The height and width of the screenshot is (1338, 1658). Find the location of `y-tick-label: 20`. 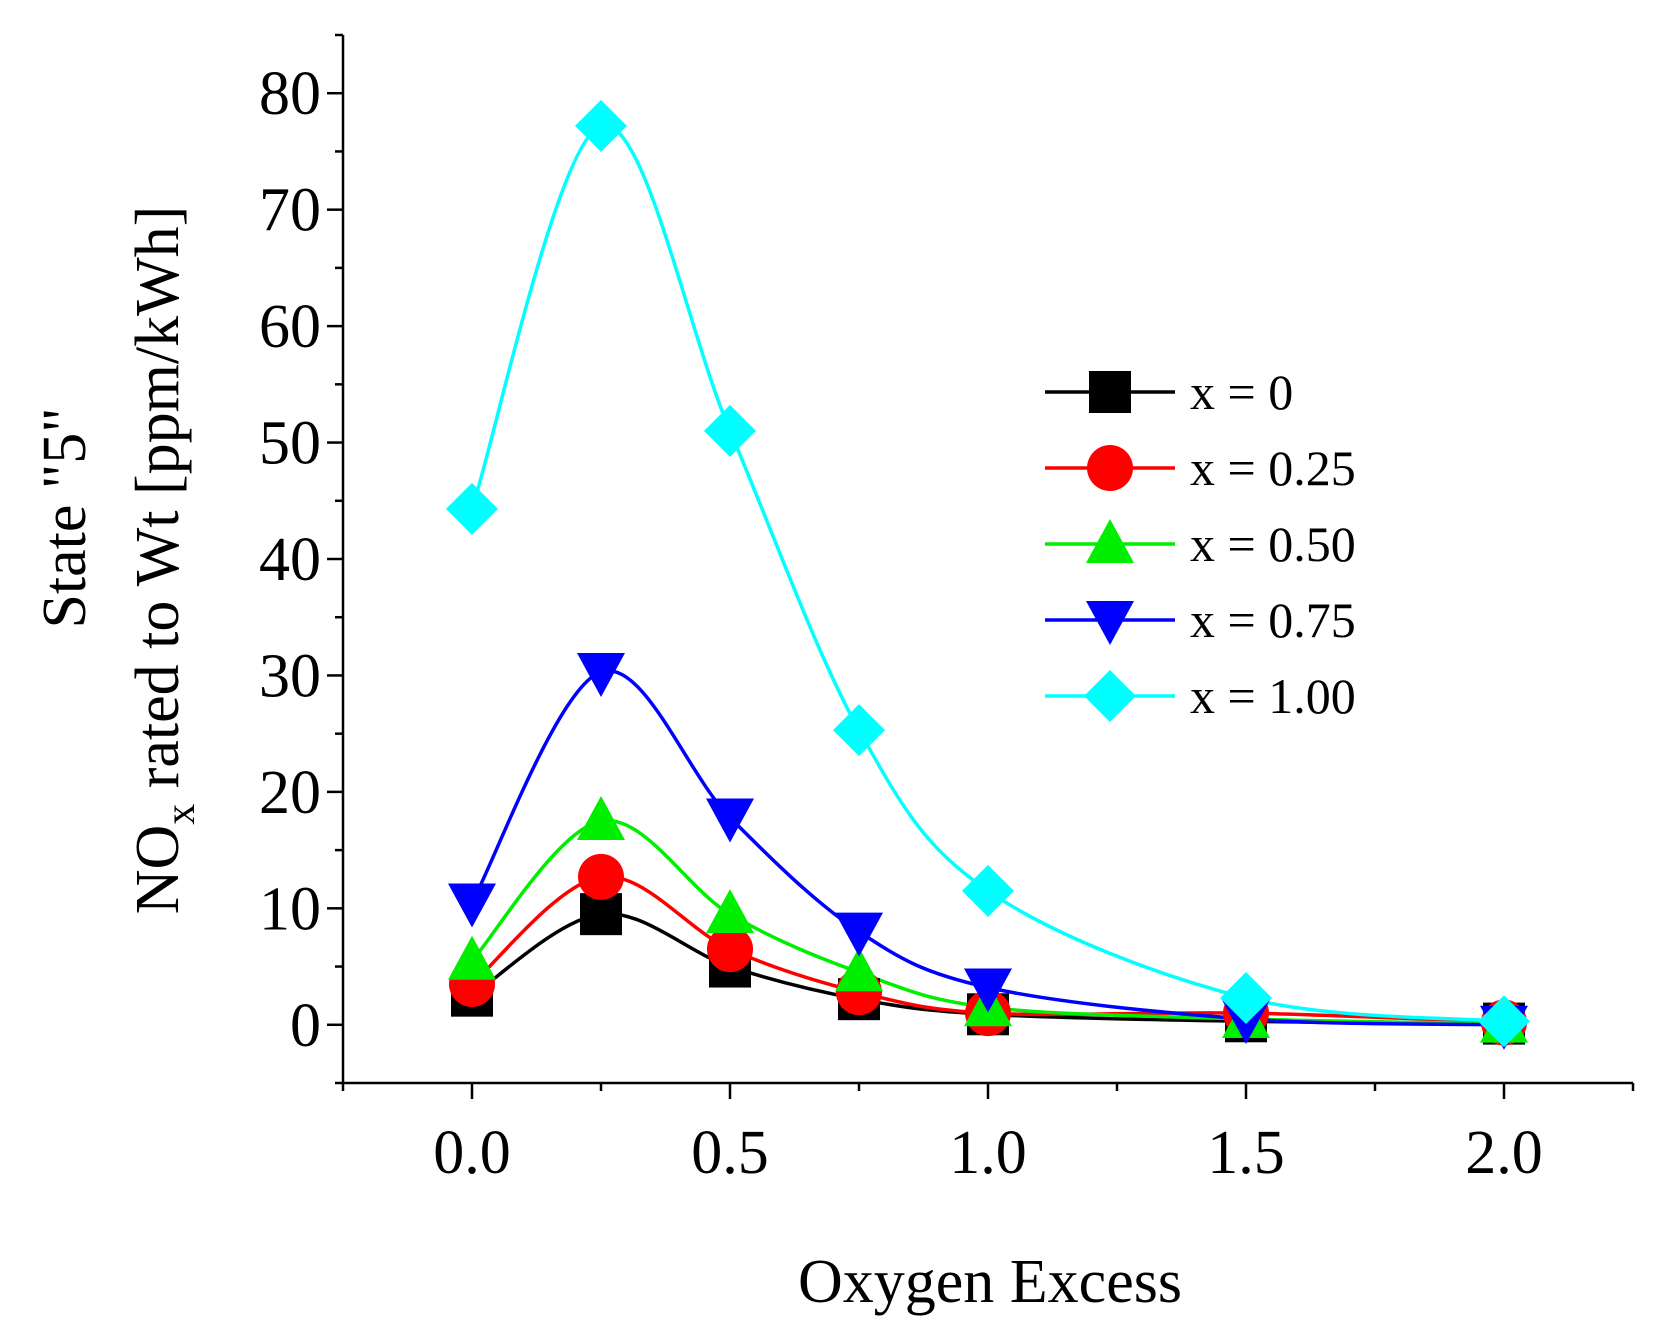

y-tick-label: 20 is located at coordinates (290, 793).